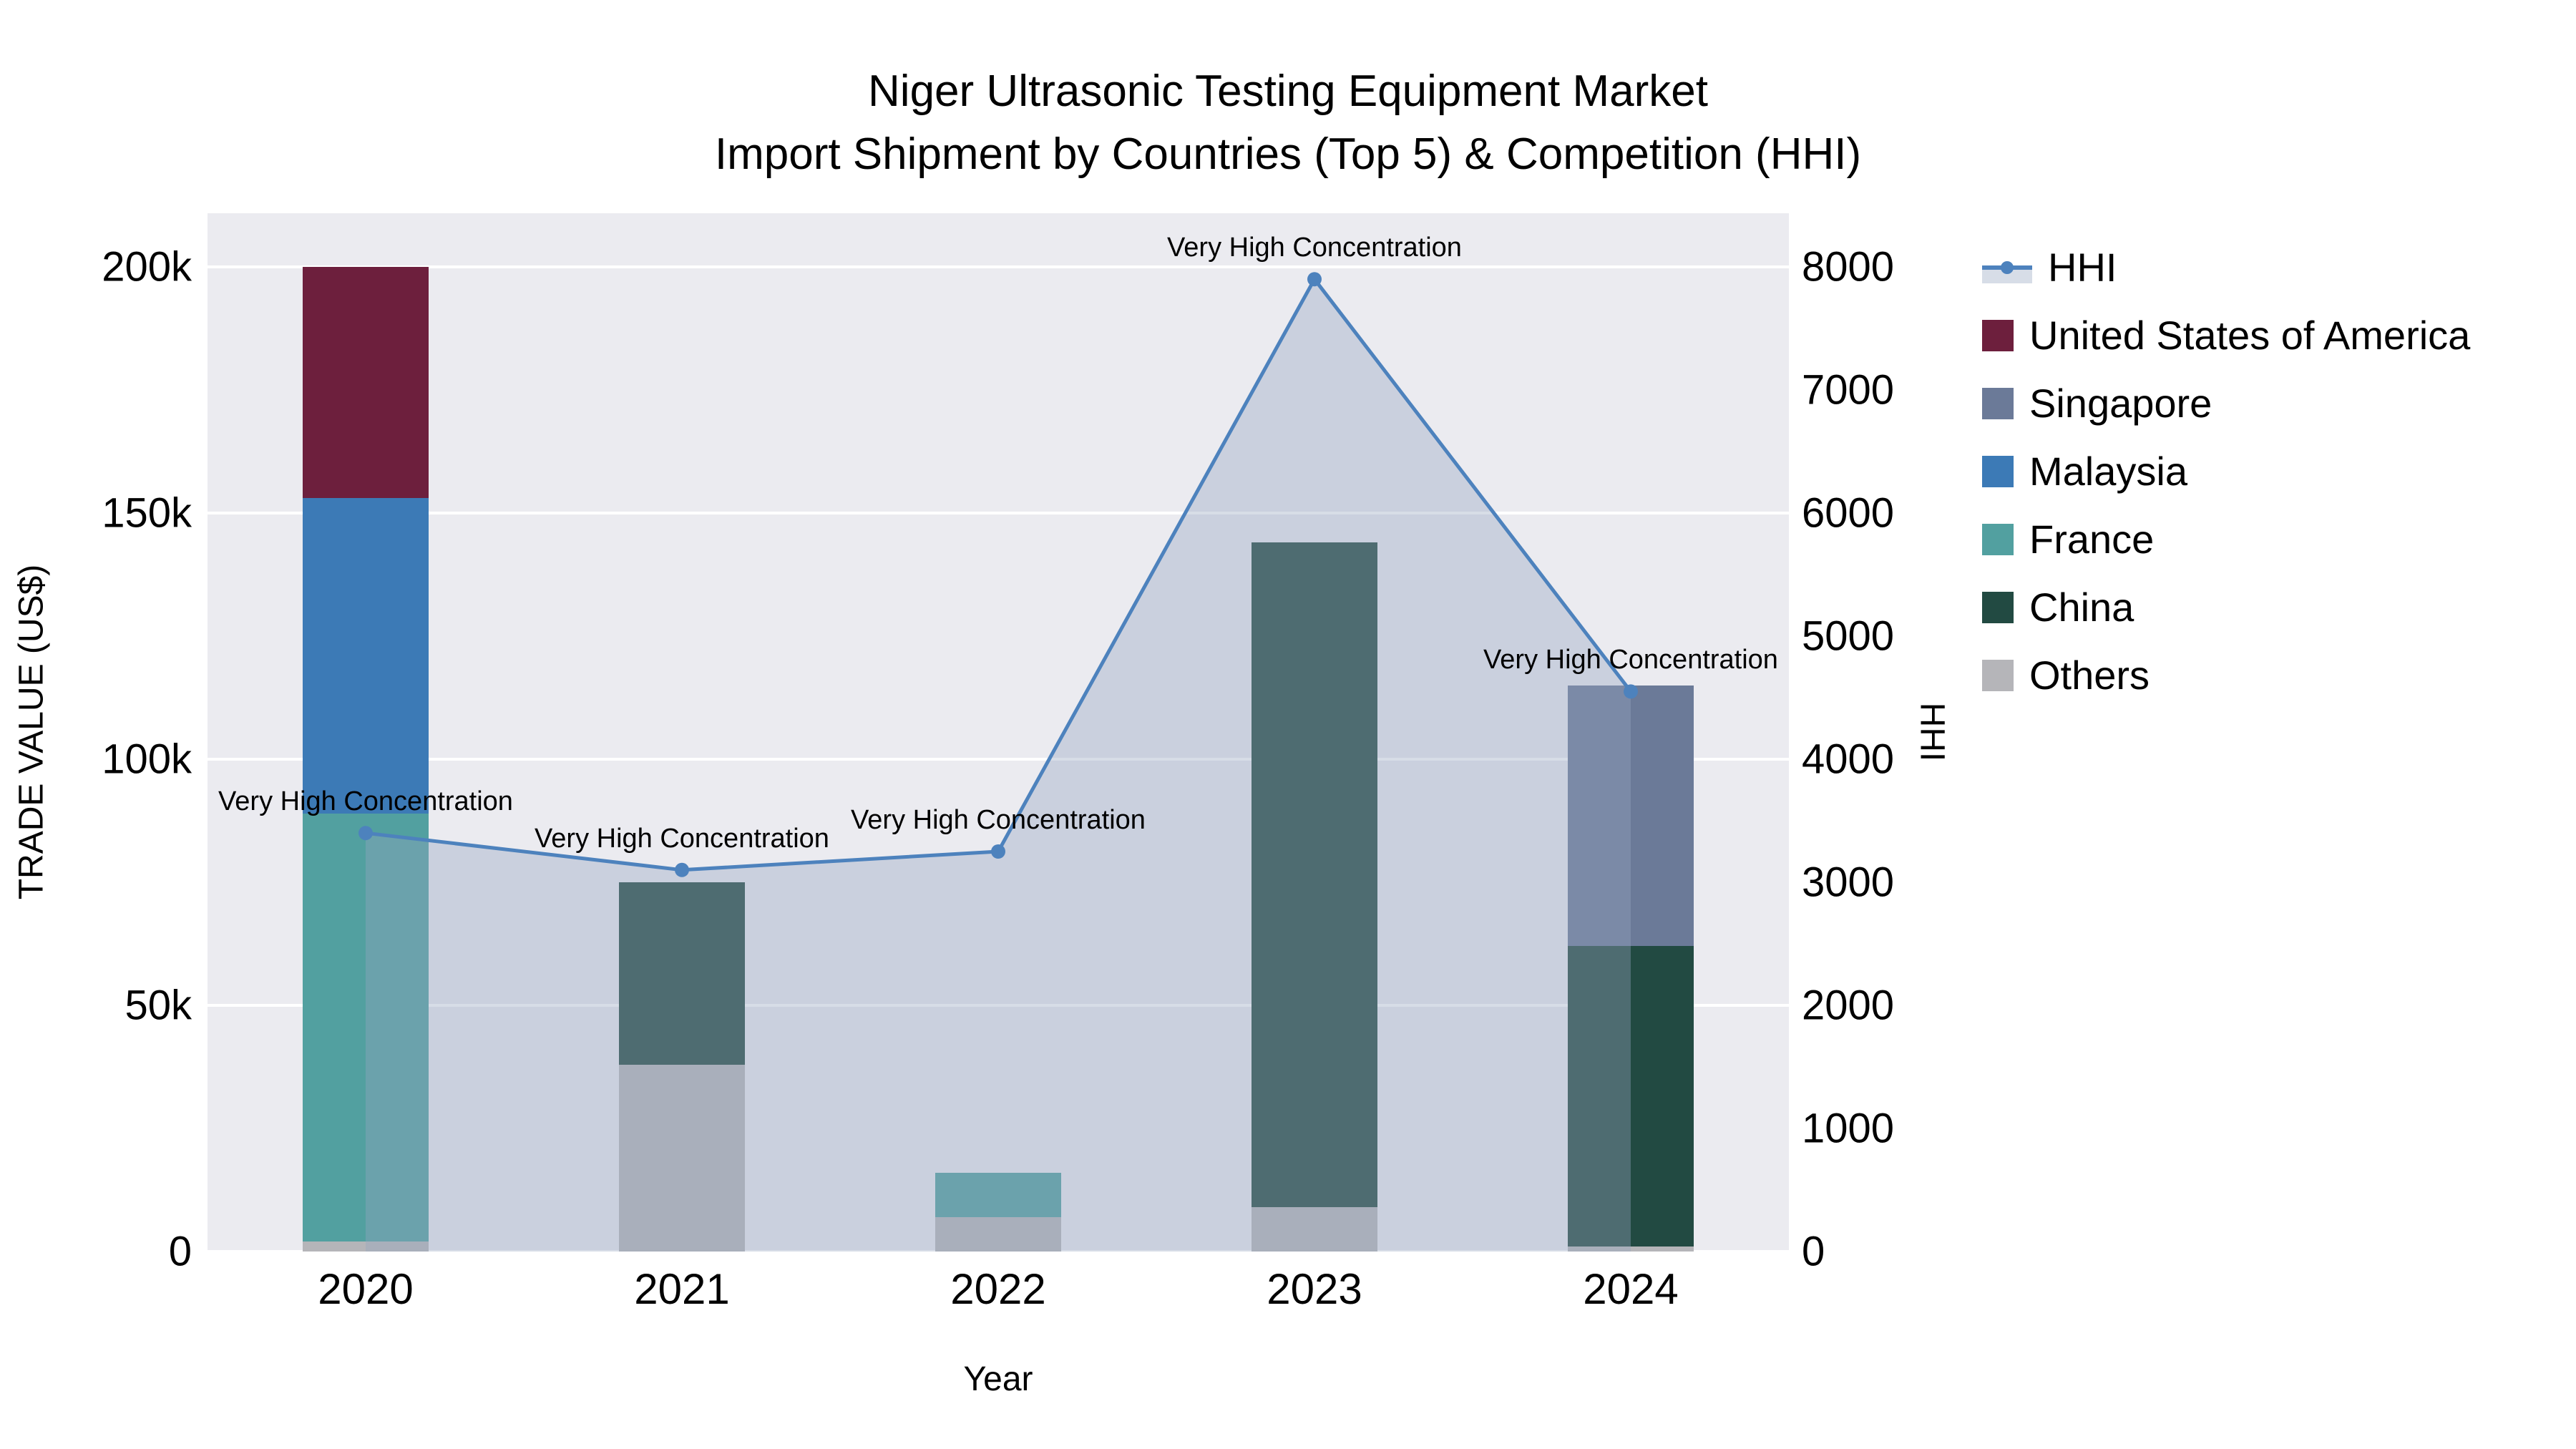 This screenshot has width=2576, height=1449. What do you see at coordinates (2089, 675) in the screenshot?
I see `legend-label: Others` at bounding box center [2089, 675].